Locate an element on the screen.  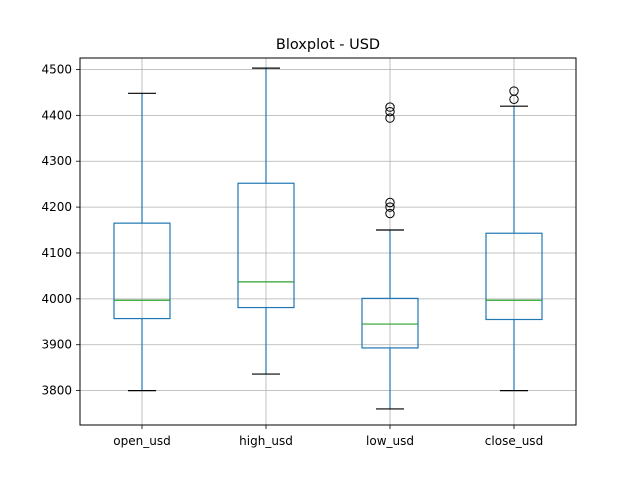
x-tick-label: close_usd is located at coordinates (514, 441).